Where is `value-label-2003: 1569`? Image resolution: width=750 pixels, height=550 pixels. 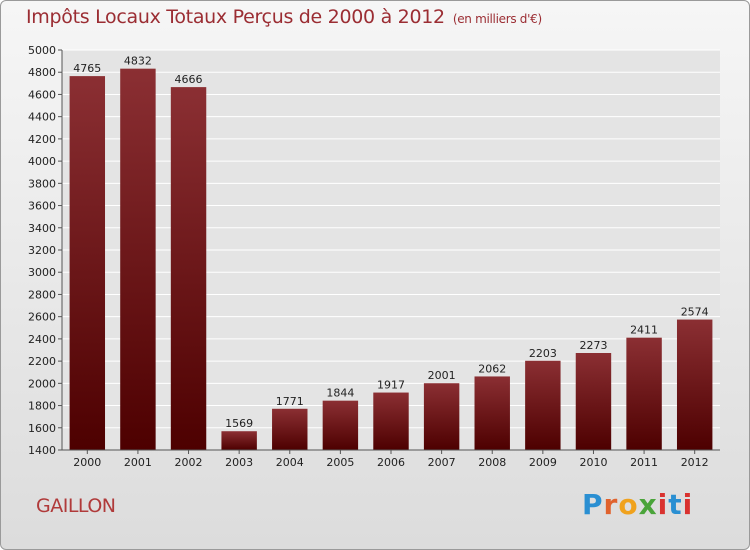
value-label-2003: 1569 is located at coordinates (239, 423).